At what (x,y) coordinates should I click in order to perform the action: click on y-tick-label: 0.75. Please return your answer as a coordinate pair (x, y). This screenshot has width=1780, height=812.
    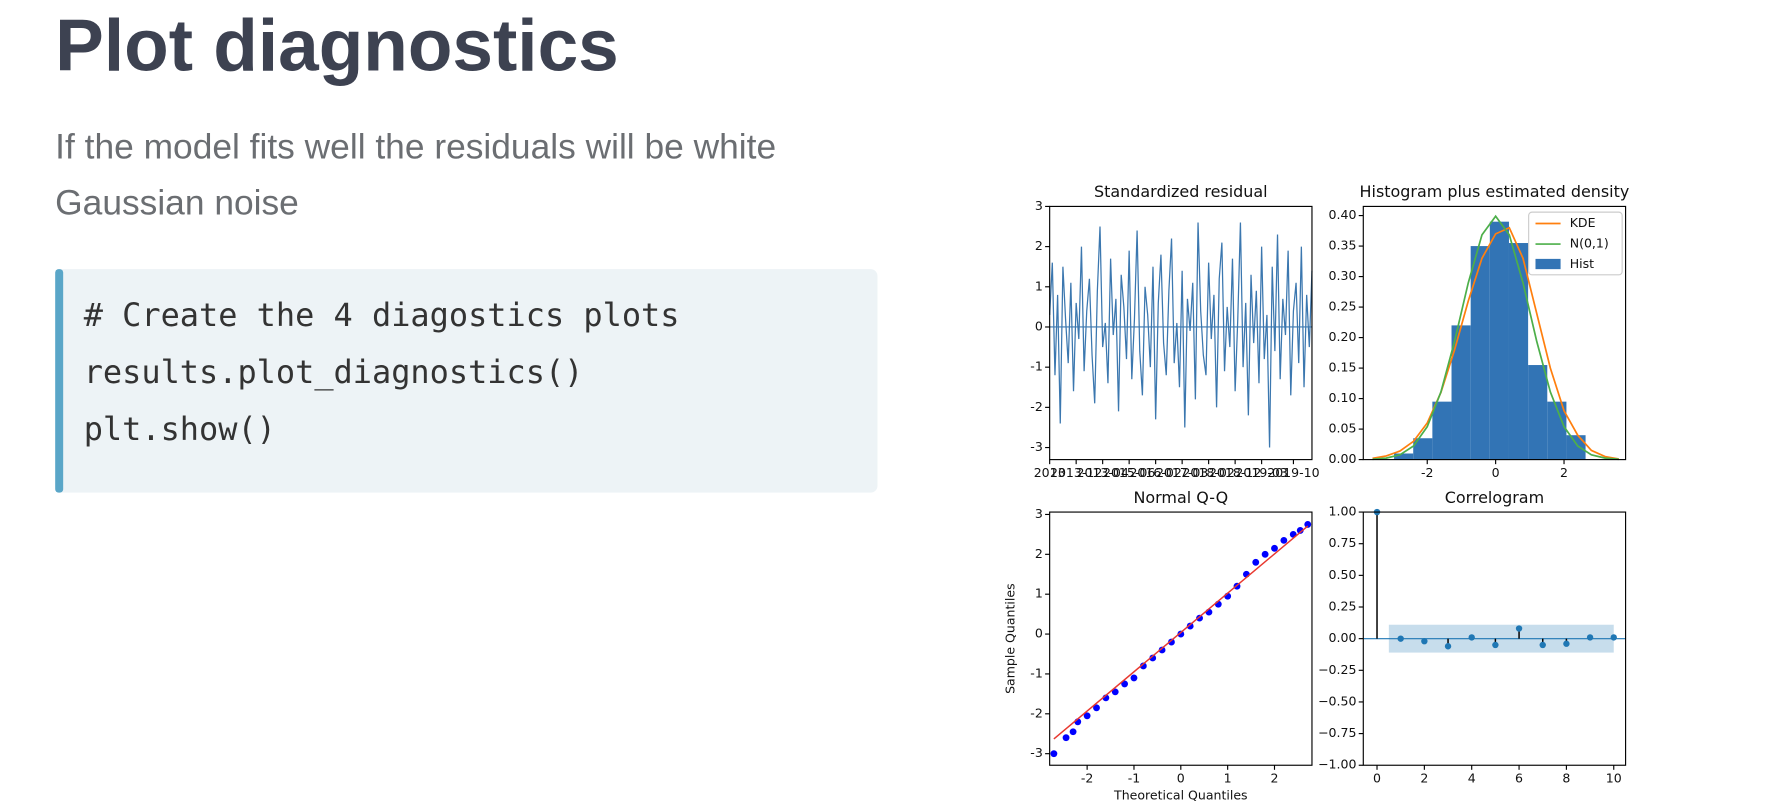
    Looking at the image, I should click on (1343, 542).